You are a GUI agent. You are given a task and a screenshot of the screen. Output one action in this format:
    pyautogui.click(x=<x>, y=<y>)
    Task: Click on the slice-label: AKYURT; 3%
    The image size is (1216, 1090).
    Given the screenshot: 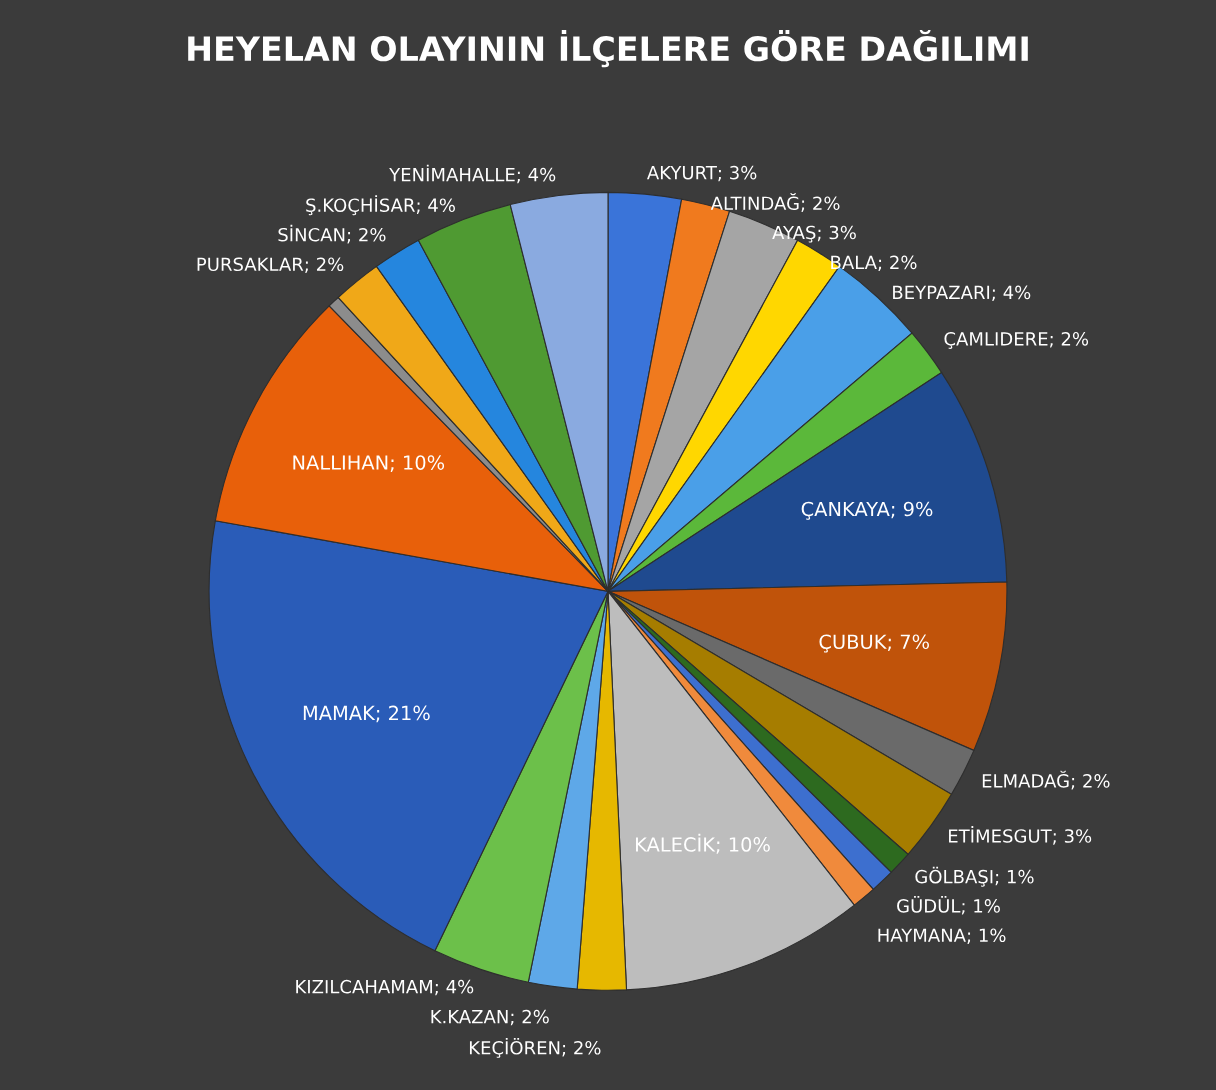 What is the action you would take?
    pyautogui.click(x=701, y=173)
    